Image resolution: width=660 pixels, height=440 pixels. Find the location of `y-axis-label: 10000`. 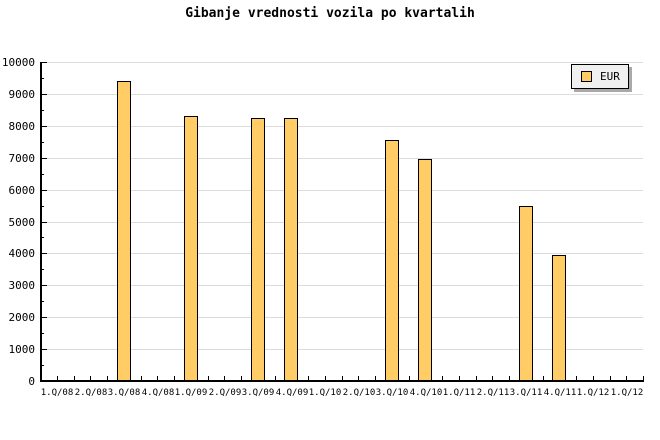

y-axis-label: 10000 is located at coordinates (18, 62).